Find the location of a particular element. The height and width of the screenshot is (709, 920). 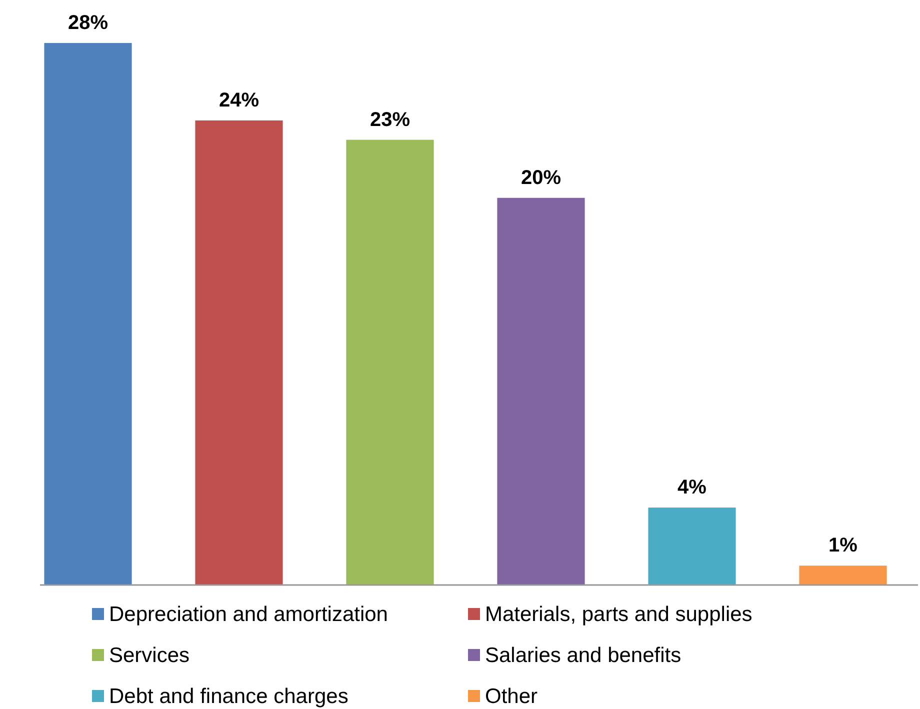

legend-label: Depreciation and amortization is located at coordinates (248, 614).